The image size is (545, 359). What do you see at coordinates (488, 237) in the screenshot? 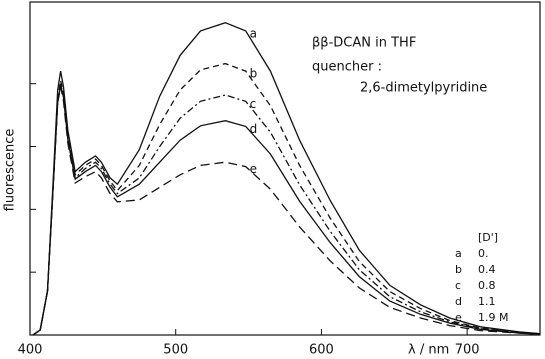
I see `table-header: [D']` at bounding box center [488, 237].